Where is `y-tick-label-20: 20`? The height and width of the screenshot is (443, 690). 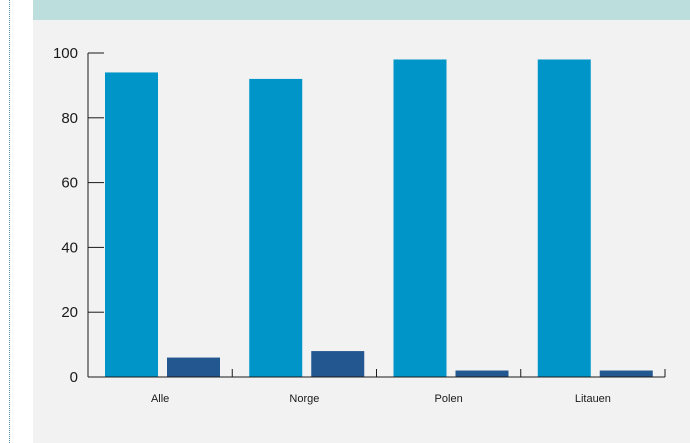 y-tick-label-20: 20 is located at coordinates (69, 312).